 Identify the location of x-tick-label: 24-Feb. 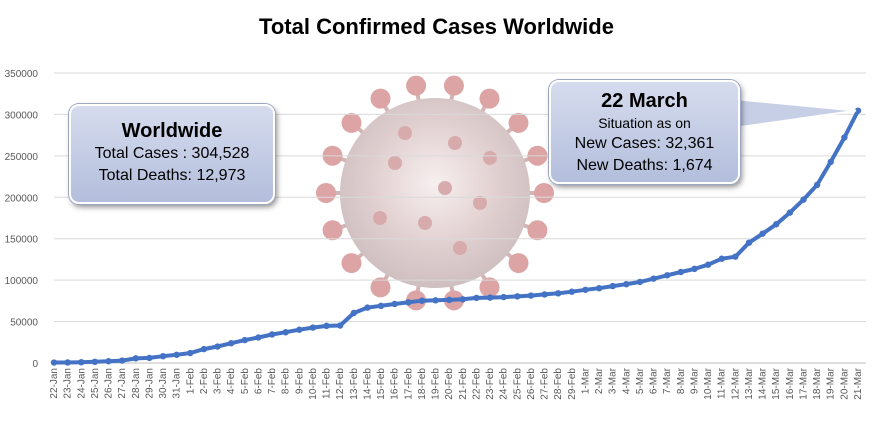
(504, 384).